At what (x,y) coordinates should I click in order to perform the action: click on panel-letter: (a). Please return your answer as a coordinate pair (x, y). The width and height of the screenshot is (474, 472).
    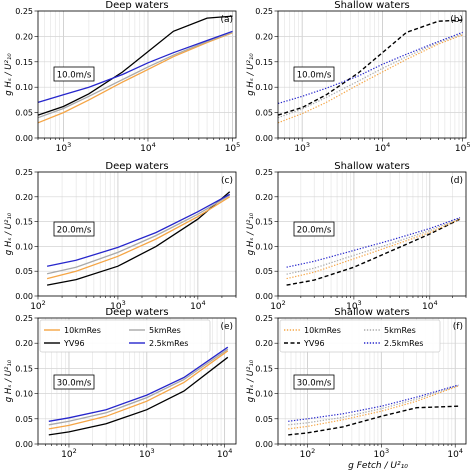
    Looking at the image, I should click on (226, 20).